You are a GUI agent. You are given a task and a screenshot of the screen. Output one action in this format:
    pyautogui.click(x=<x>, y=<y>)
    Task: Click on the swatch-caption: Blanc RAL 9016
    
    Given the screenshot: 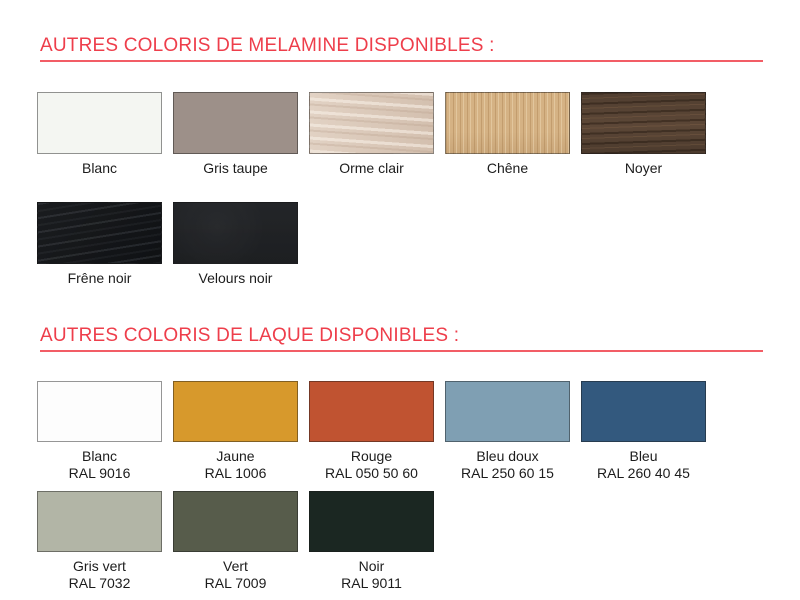 What is the action you would take?
    pyautogui.click(x=99, y=465)
    